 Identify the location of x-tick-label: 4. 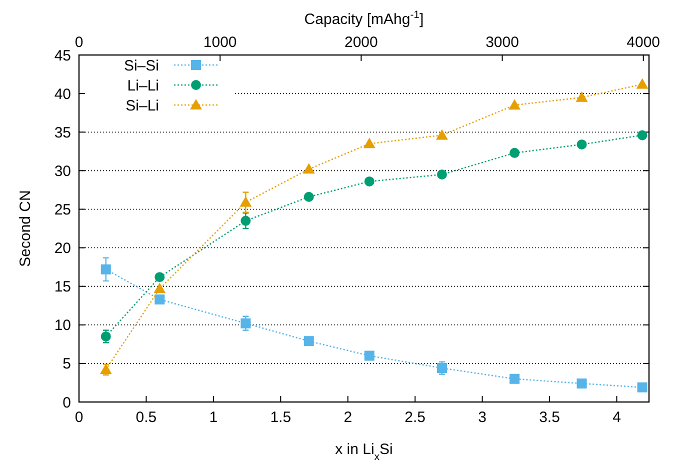
(616, 417).